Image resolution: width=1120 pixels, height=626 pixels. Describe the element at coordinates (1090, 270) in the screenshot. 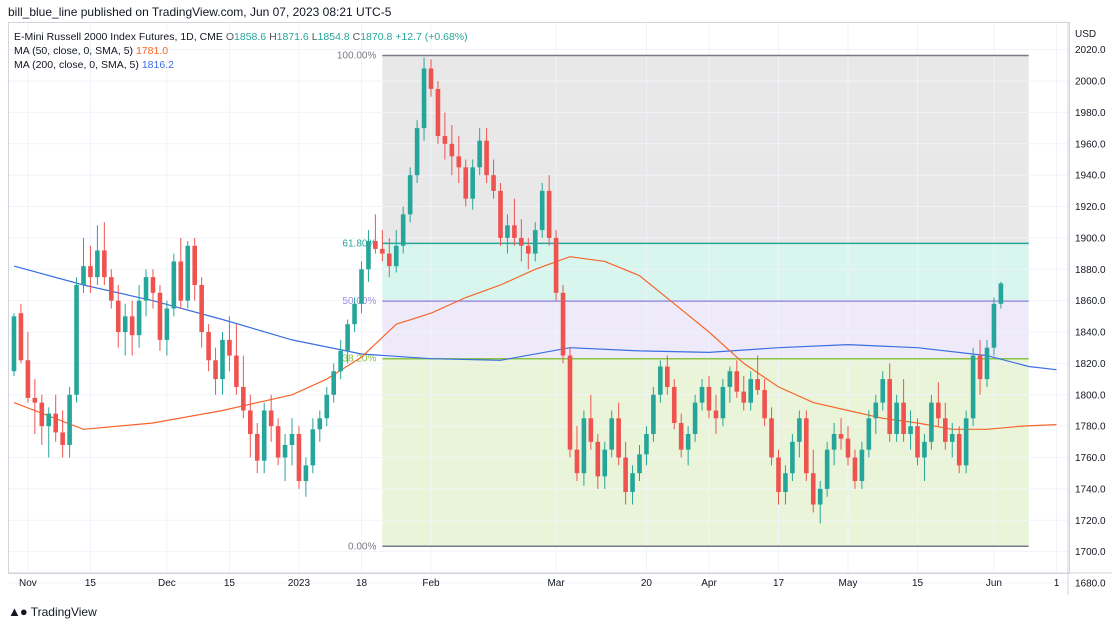

I see `y-tick-label: 1880.0` at that location.